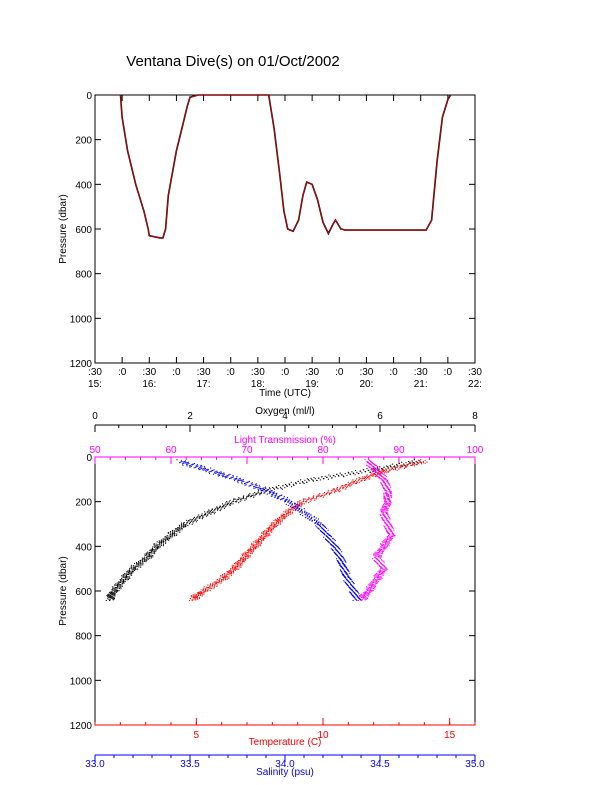 The height and width of the screenshot is (785, 612). I want to click on transmission-axis-label: Light Transmission (%), so click(285, 440).